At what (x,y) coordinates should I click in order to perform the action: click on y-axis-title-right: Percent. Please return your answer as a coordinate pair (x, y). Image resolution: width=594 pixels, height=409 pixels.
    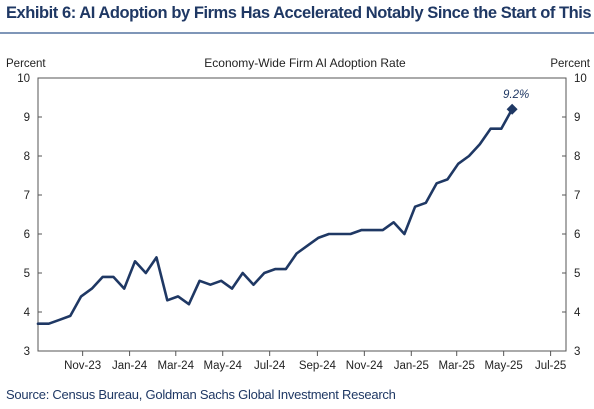
    Looking at the image, I should click on (570, 64).